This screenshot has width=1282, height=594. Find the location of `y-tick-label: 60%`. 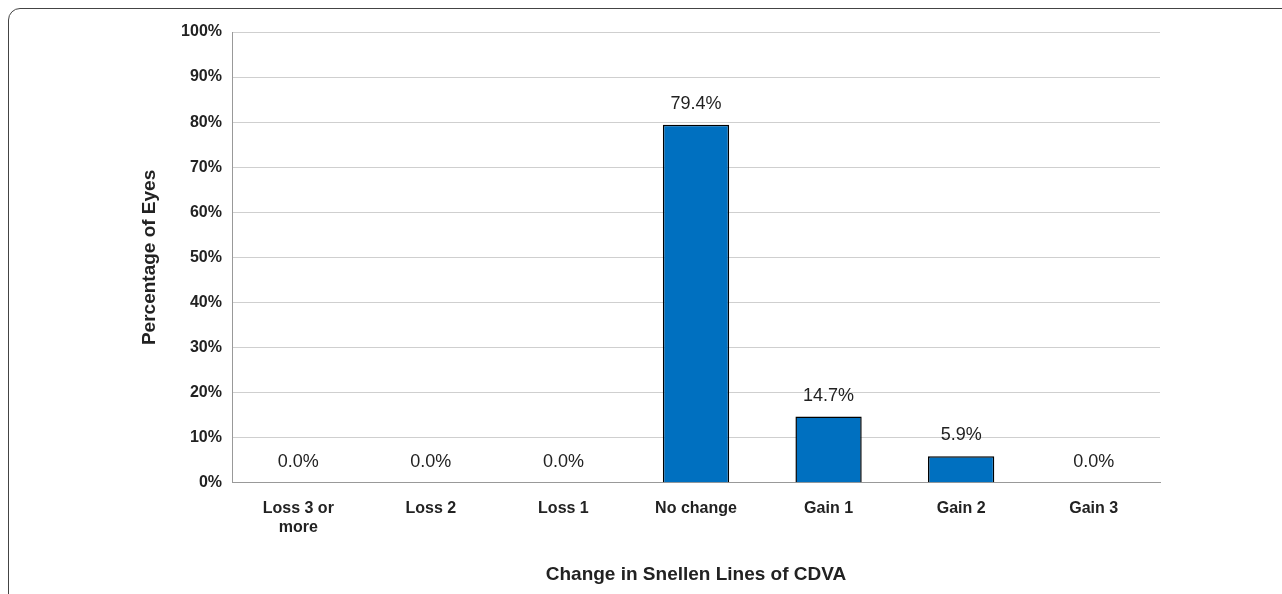

y-tick-label: 60% is located at coordinates (205, 211).